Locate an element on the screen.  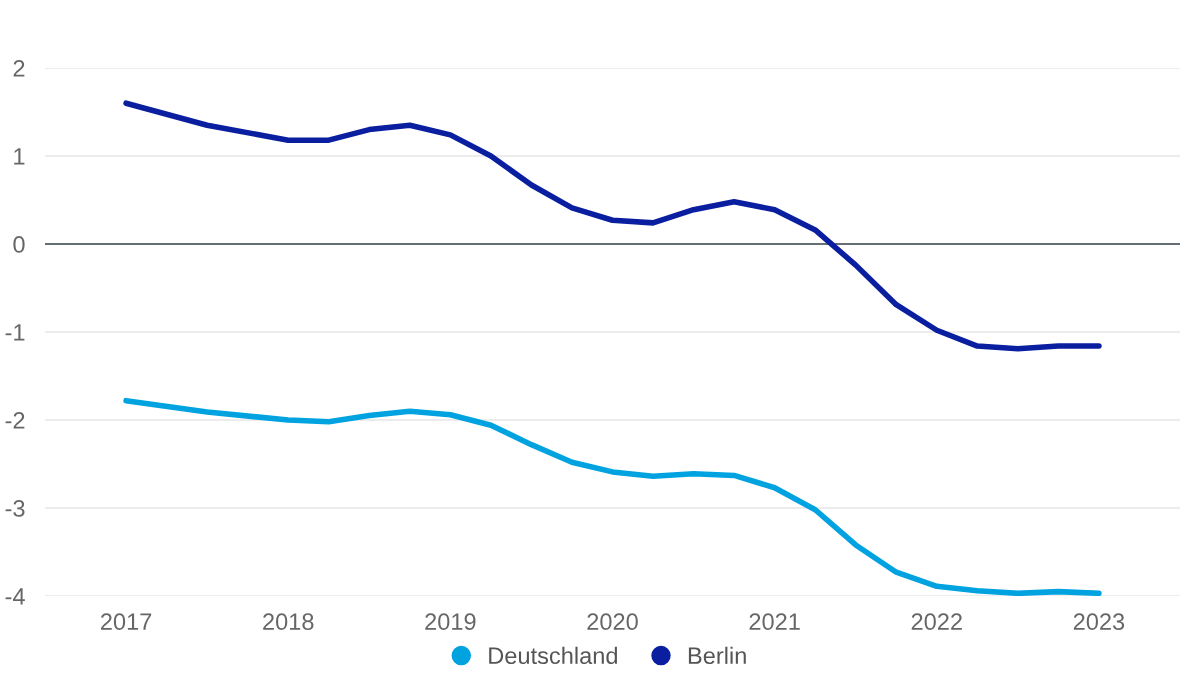
y-tick-label: -3 is located at coordinates (15, 508).